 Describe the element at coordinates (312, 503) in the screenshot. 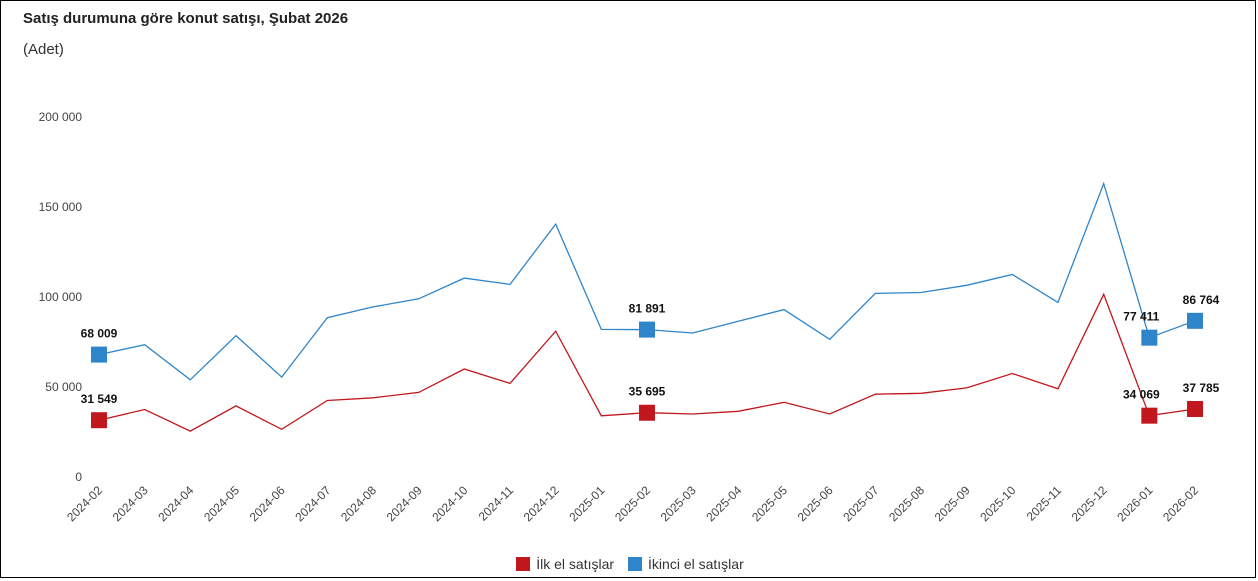

I see `x-tick-label: 2024-07` at that location.